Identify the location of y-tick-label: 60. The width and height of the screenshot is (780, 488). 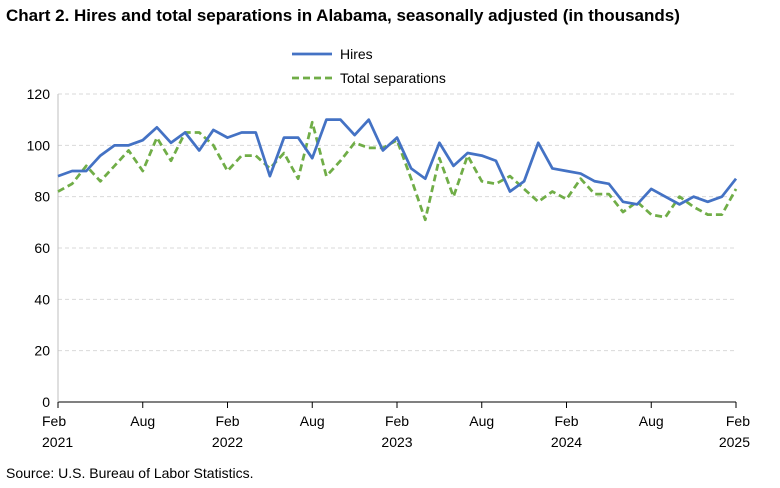
(42, 248).